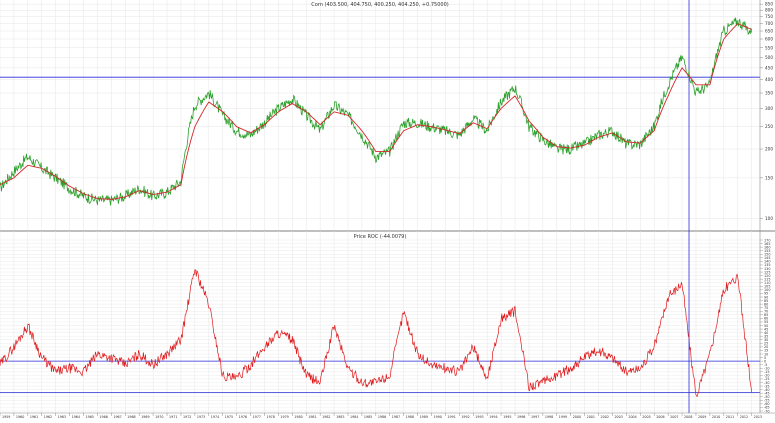  I want to click on price-y-tick-label: 600, so click(769, 39).